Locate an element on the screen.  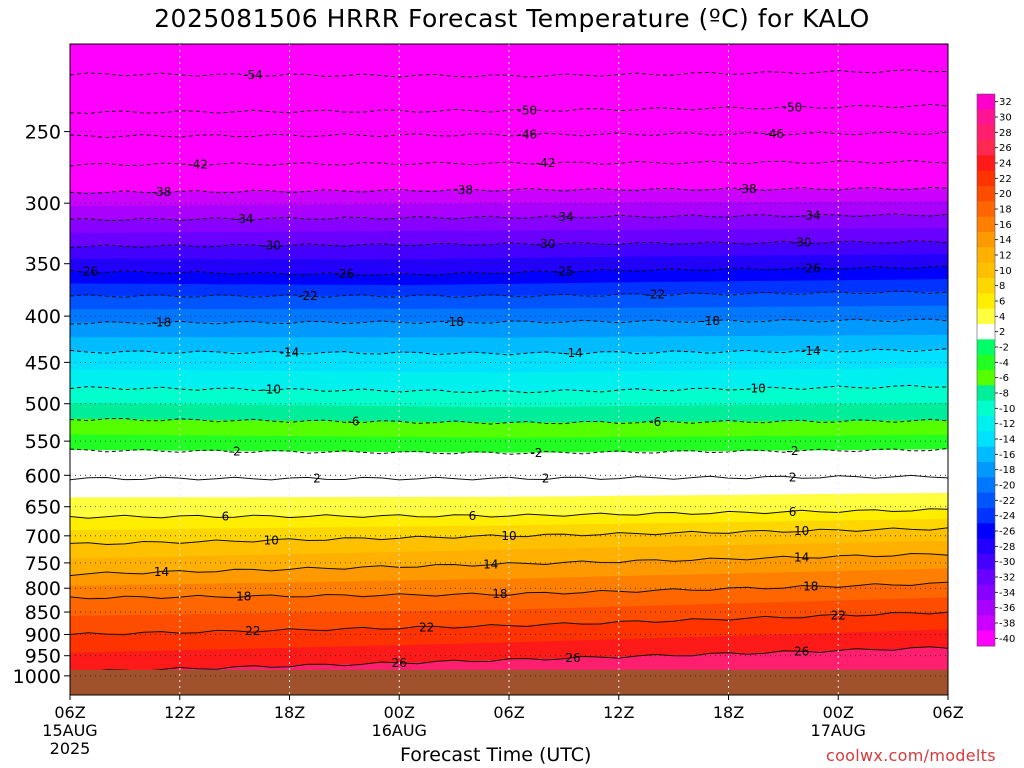
isotherm-line is located at coordinates (509, 660).